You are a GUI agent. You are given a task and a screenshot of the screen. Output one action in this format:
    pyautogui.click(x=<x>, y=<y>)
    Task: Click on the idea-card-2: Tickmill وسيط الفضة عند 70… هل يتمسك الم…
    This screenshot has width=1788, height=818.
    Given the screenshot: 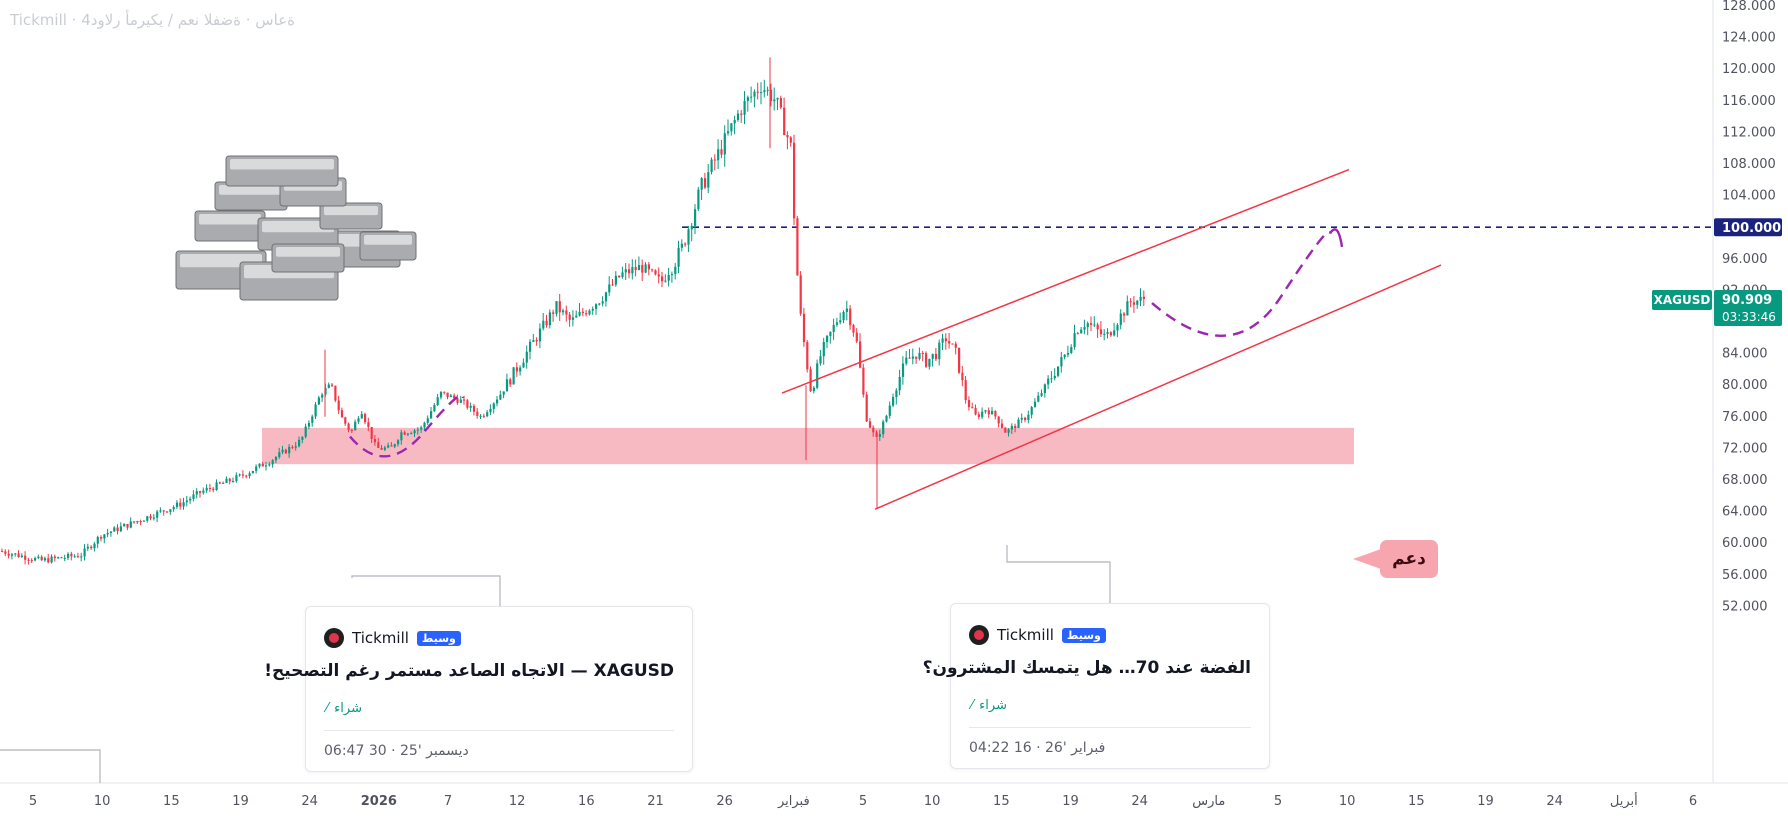 What is the action you would take?
    pyautogui.click(x=1096, y=686)
    